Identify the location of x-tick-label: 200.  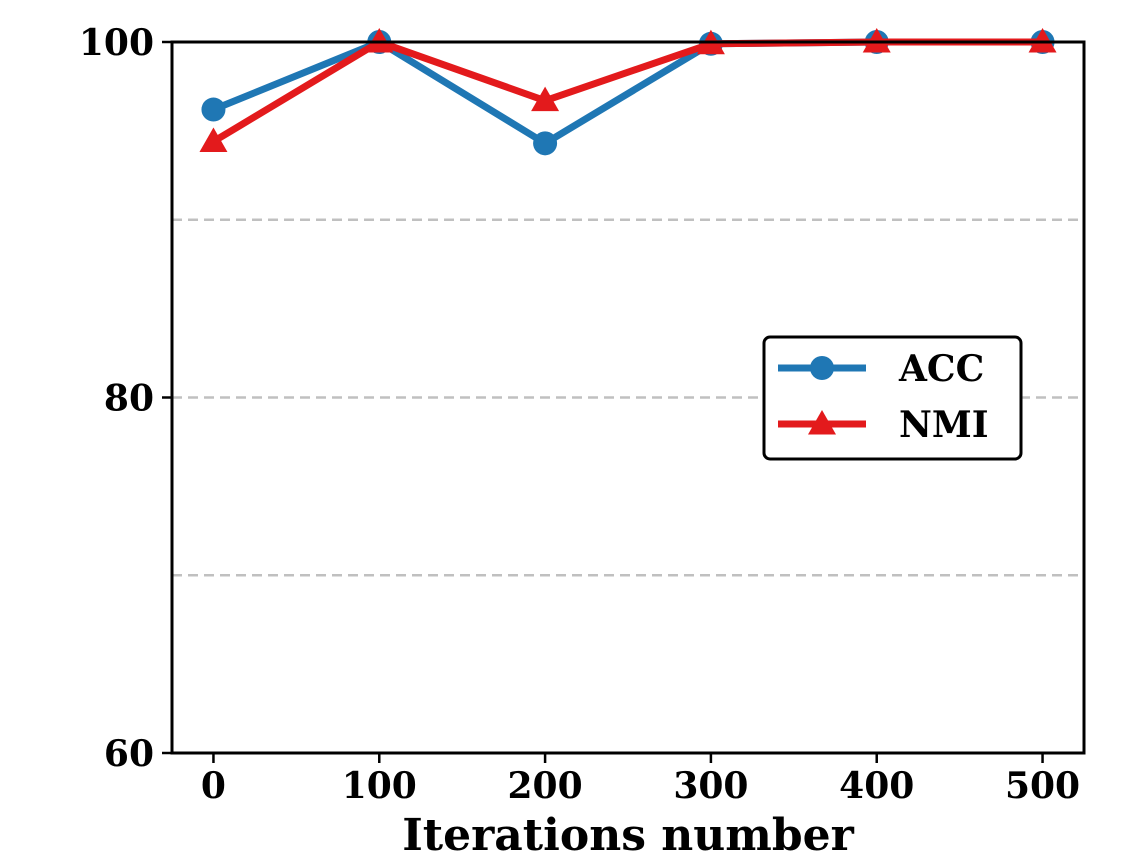
(545, 786).